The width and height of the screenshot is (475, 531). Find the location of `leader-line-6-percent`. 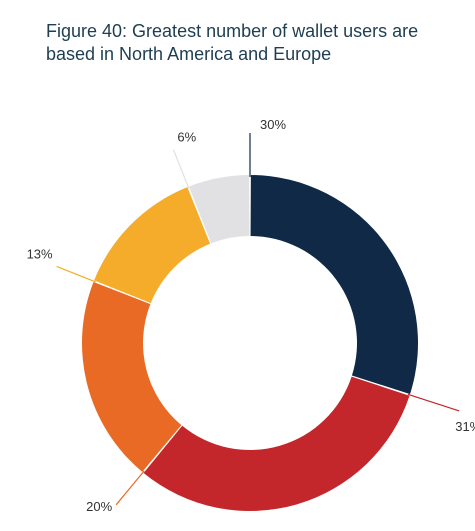

leader-line-6-percent is located at coordinates (181, 169).